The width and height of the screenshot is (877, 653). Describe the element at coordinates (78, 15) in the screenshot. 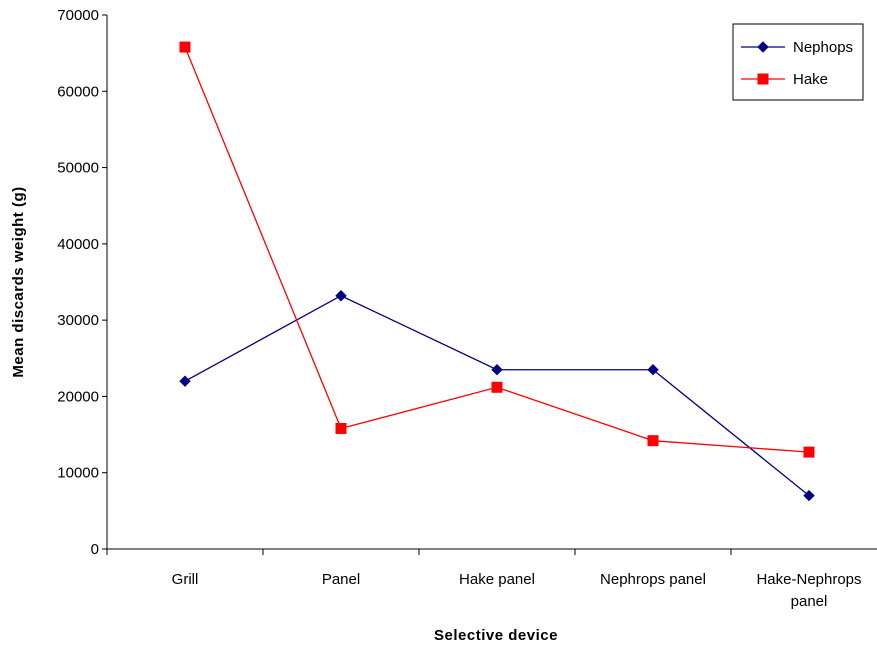

I see `y-tick-label: 70000` at that location.